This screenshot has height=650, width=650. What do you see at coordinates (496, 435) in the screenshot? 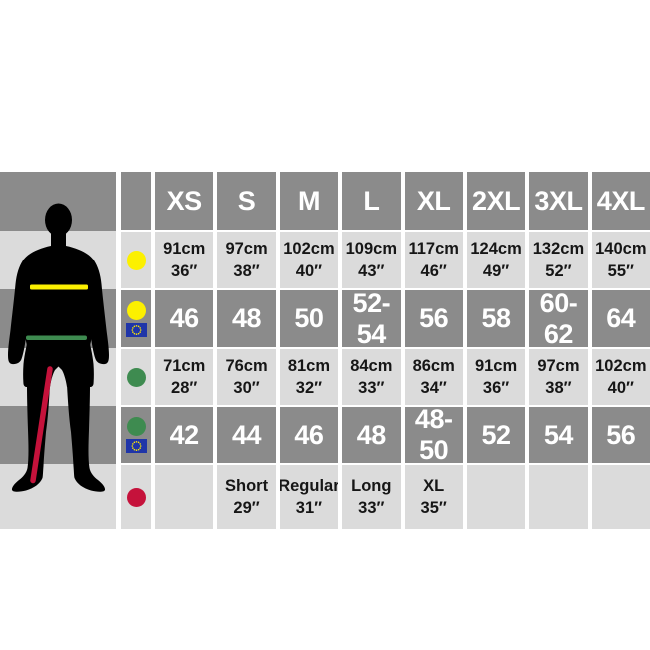
I see `table-cell: 52` at bounding box center [496, 435].